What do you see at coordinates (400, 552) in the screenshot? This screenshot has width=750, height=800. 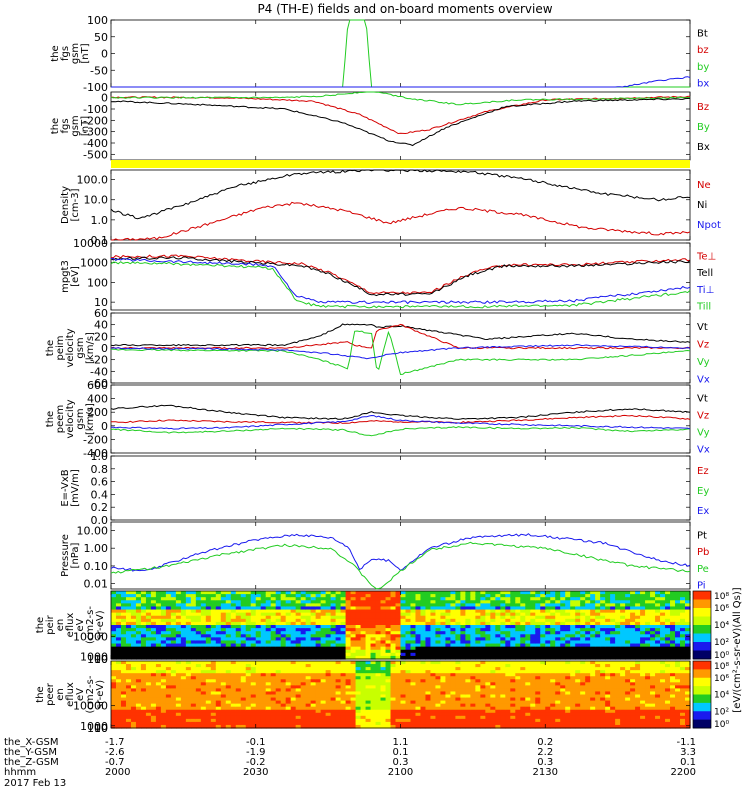 I see `series-line-Pi` at bounding box center [400, 552].